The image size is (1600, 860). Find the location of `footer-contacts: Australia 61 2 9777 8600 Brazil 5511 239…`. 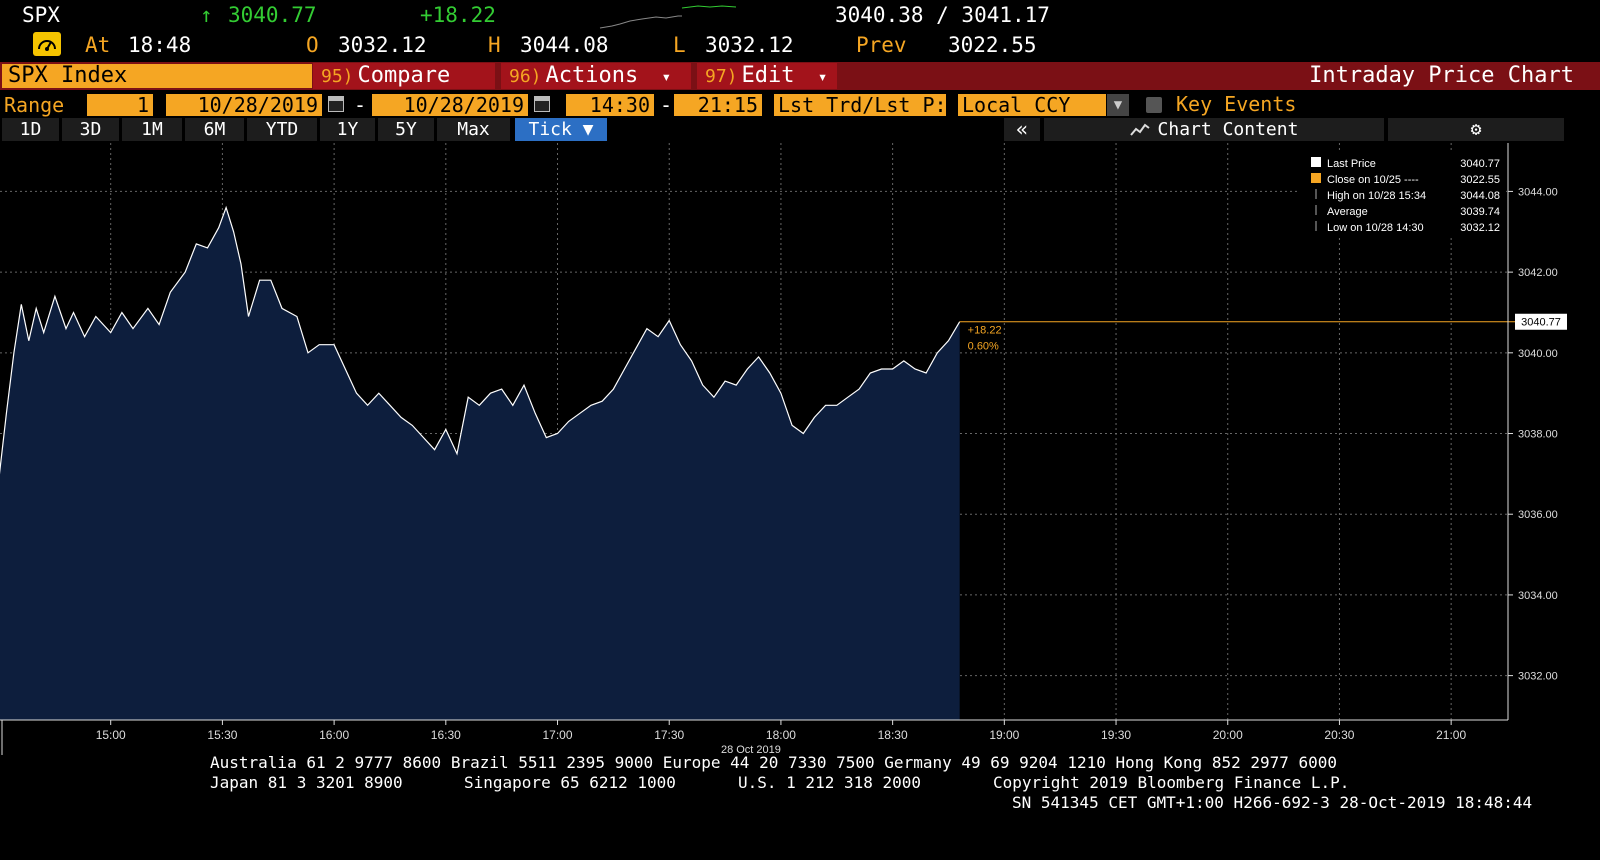

footer-contacts: Australia 61 2 9777 8600 Brazil 5511 239… is located at coordinates (774, 762).